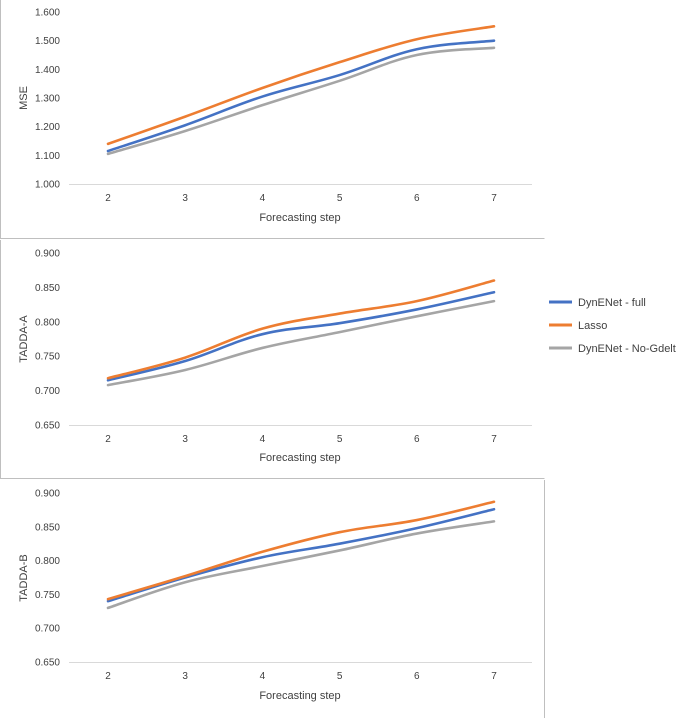 Image resolution: width=686 pixels, height=718 pixels. Describe the element at coordinates (185, 676) in the screenshot. I see `x-tick-label-tadda-b: 3` at that location.